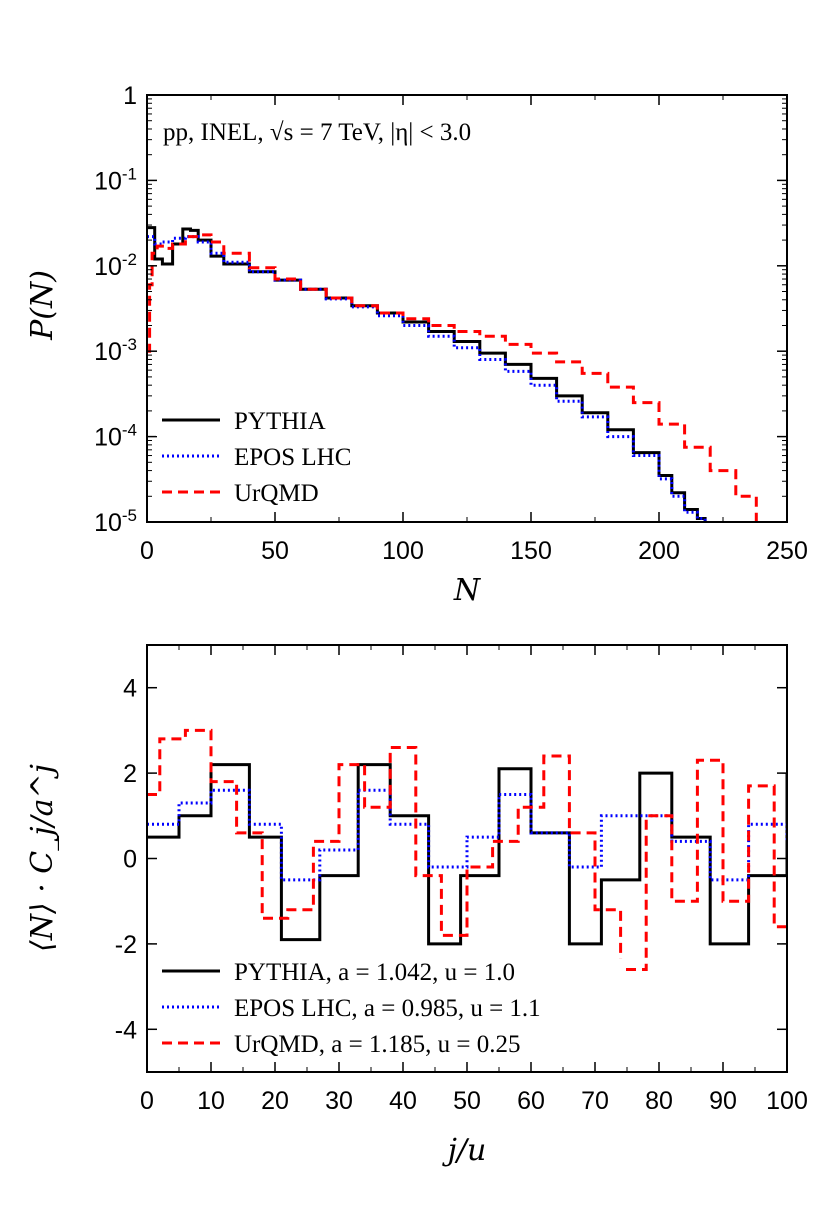  What do you see at coordinates (531, 1101) in the screenshot?
I see `x-tick-label: 60` at bounding box center [531, 1101].